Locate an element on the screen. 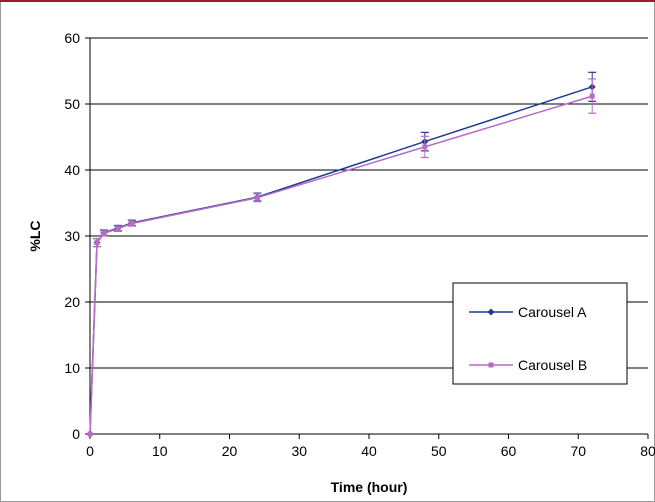 This screenshot has height=502, width=655. x-tick-label-80: 80 is located at coordinates (647, 451).